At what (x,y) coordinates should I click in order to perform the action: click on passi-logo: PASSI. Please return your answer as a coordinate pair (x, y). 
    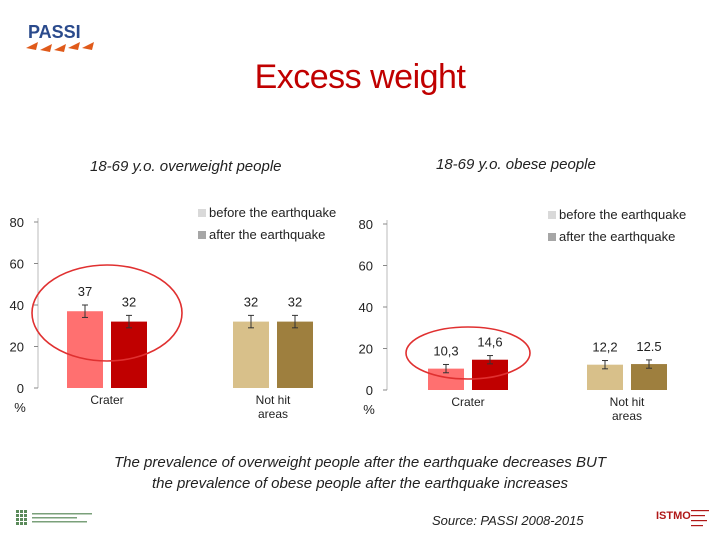
    Looking at the image, I should click on (60, 37).